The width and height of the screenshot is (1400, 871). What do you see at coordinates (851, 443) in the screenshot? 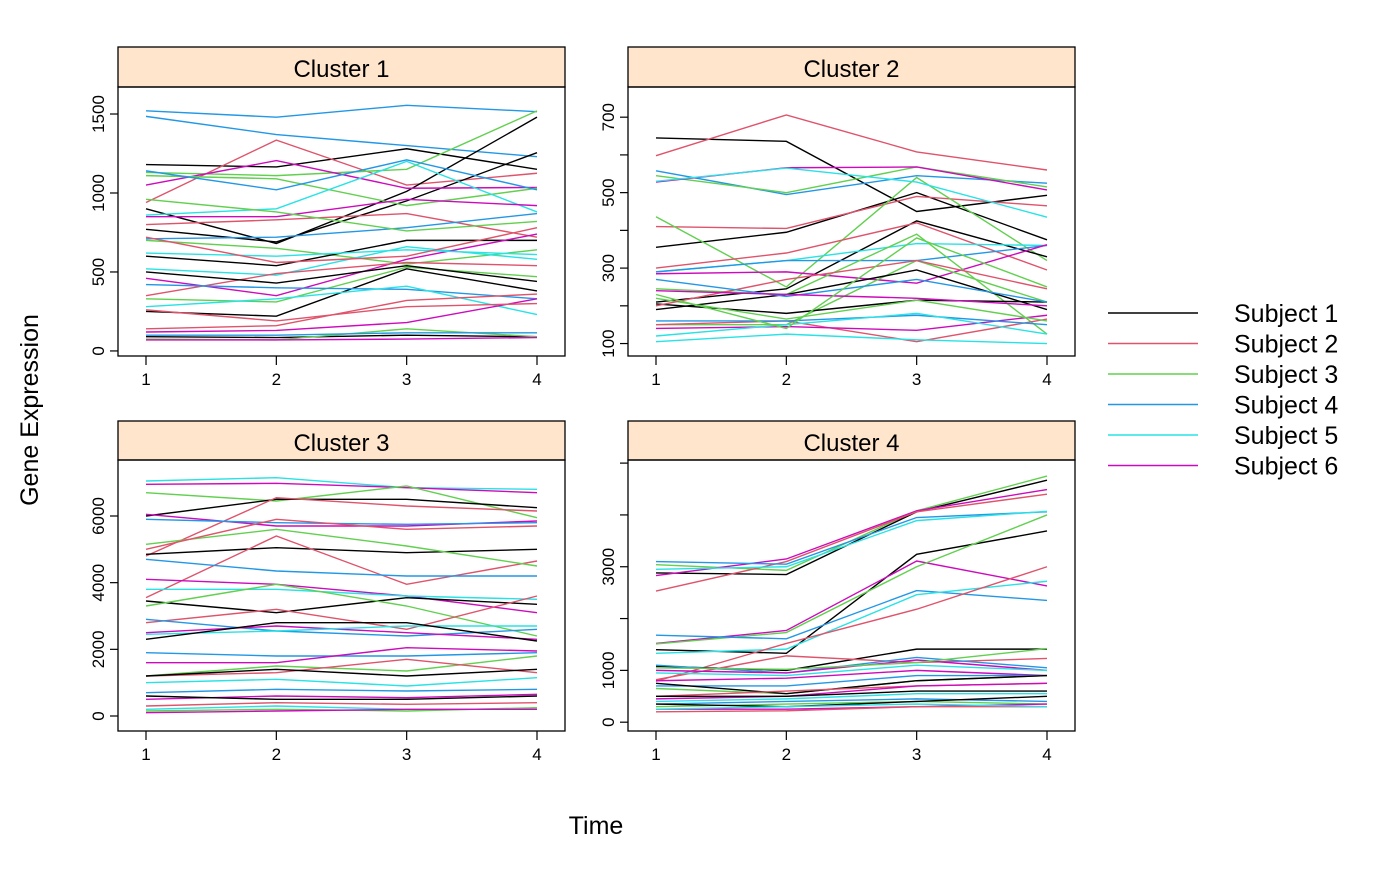
I see `panel-title: Cluster 4` at bounding box center [851, 443].